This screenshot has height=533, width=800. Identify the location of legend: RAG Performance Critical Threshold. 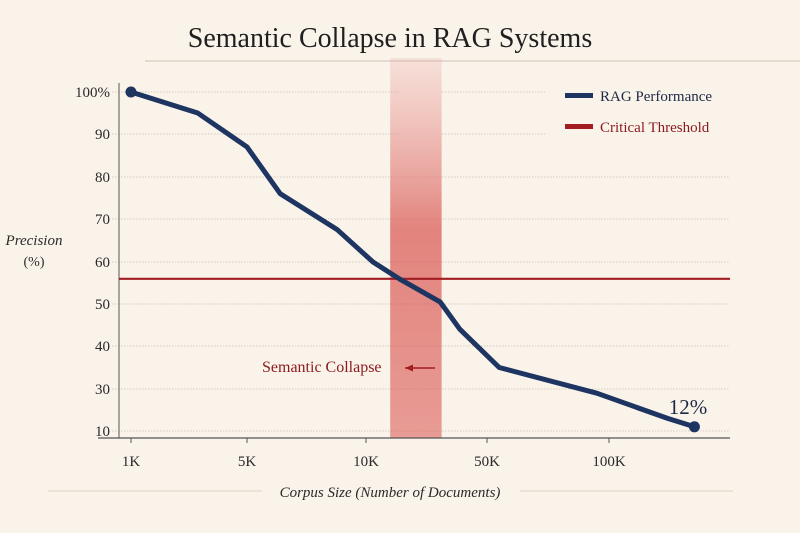
(638, 112).